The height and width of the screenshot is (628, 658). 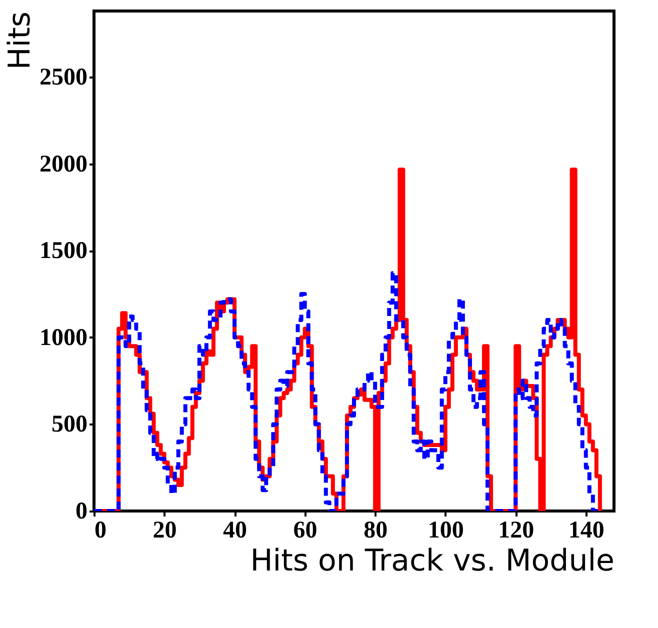 I want to click on y-tick-label: 0, so click(x=82, y=511).